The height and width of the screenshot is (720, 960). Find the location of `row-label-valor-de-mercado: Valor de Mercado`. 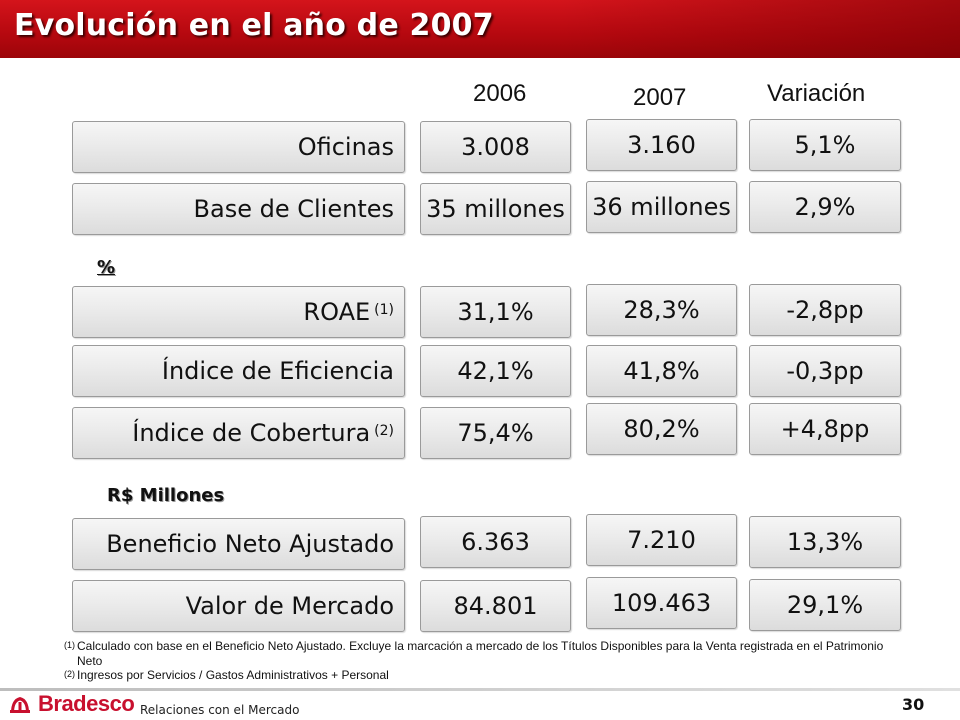

row-label-valor-de-mercado: Valor de Mercado is located at coordinates (238, 606).